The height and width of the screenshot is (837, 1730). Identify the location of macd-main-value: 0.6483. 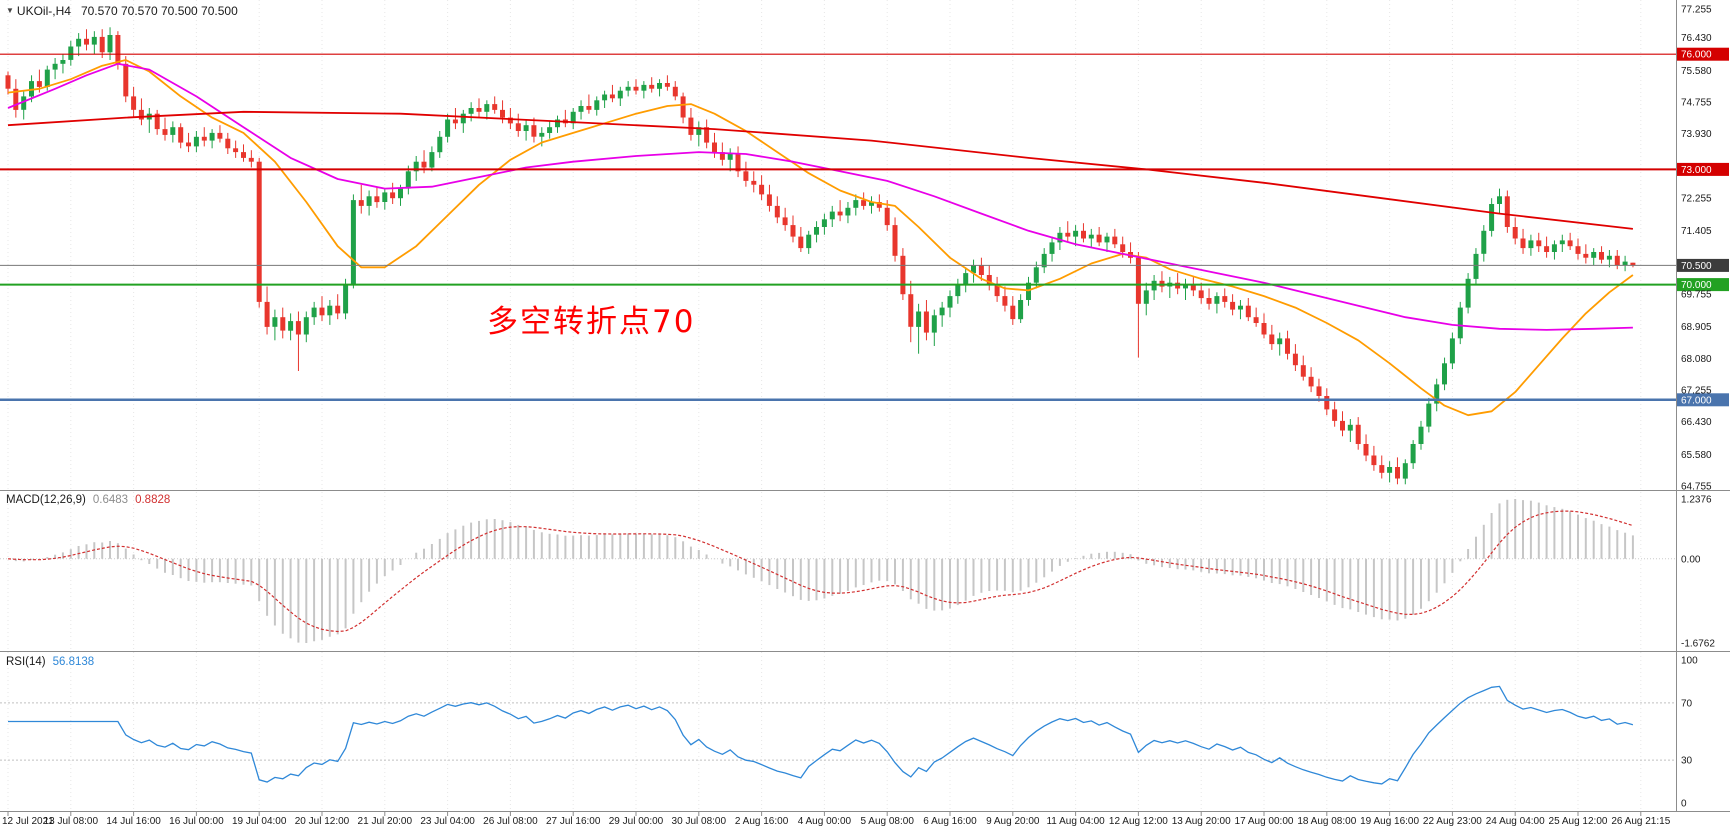
(110, 500).